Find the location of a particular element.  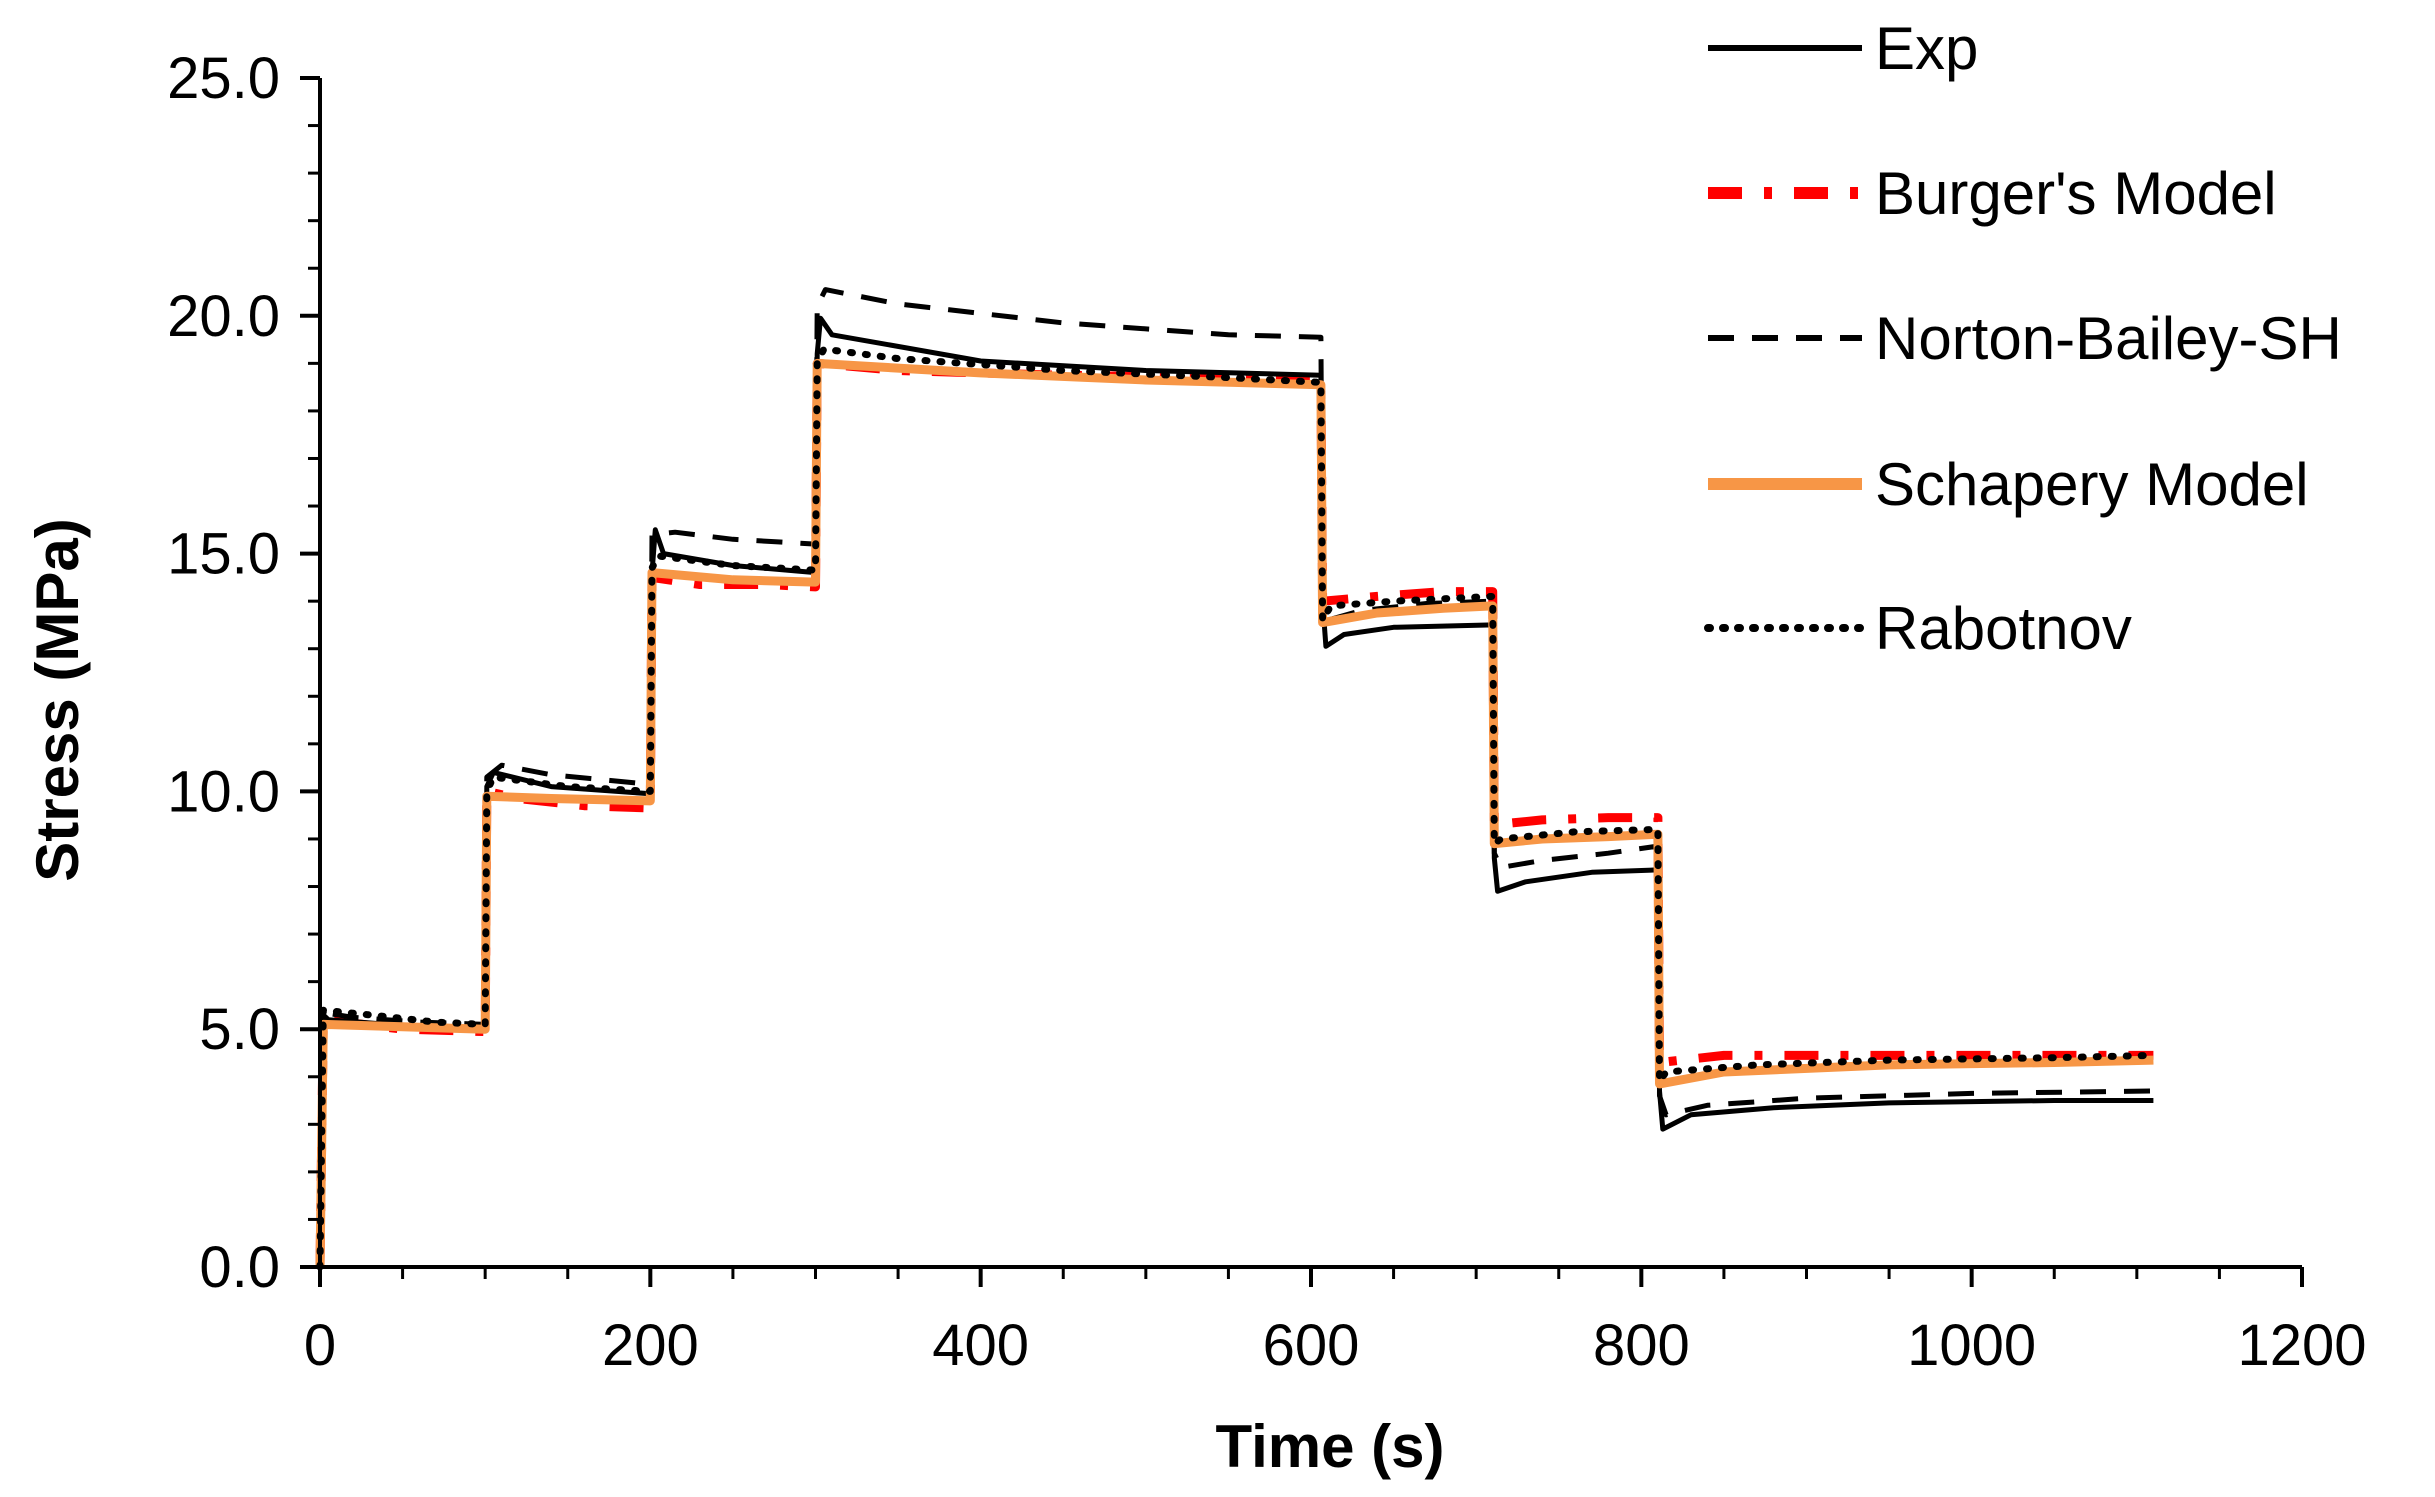

y-tick-label: 5.0 is located at coordinates (239, 1029).